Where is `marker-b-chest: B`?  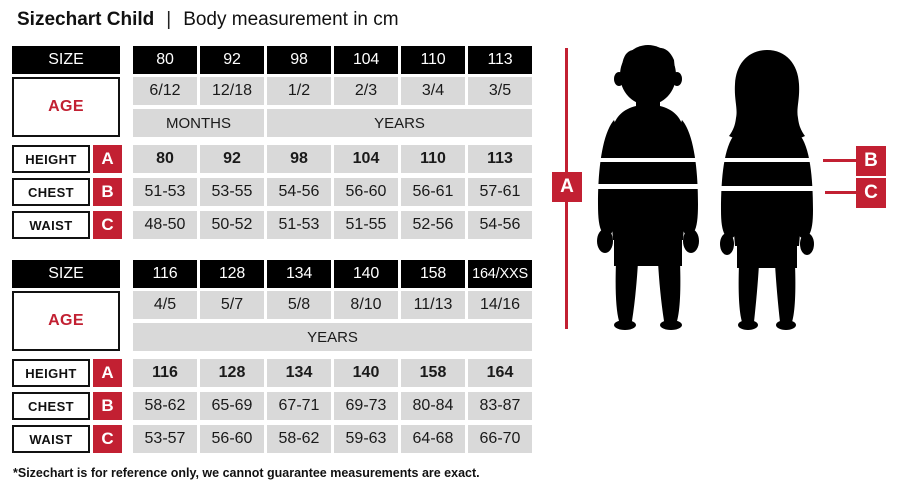 marker-b-chest: B is located at coordinates (871, 161).